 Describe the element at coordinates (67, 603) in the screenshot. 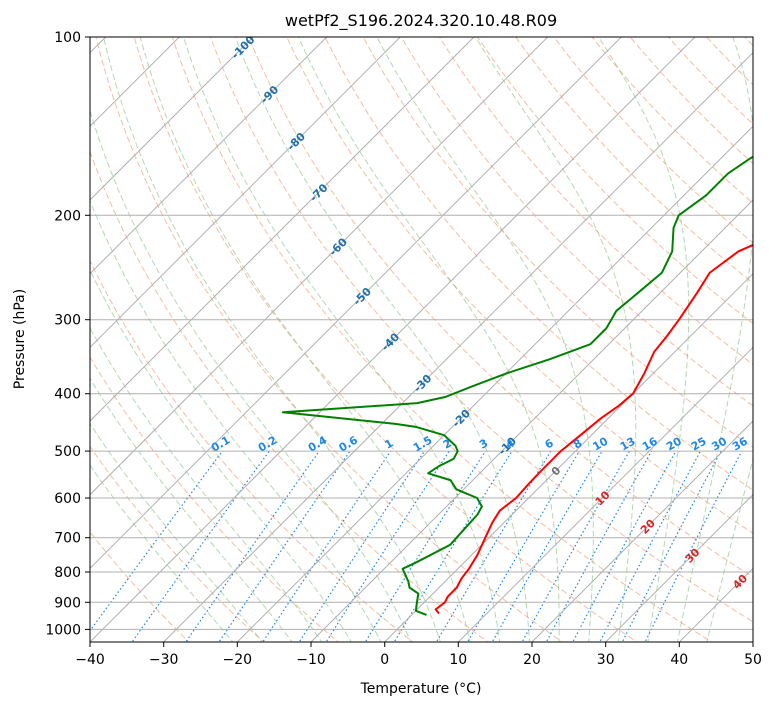

I see `y-tick-label: 900` at that location.